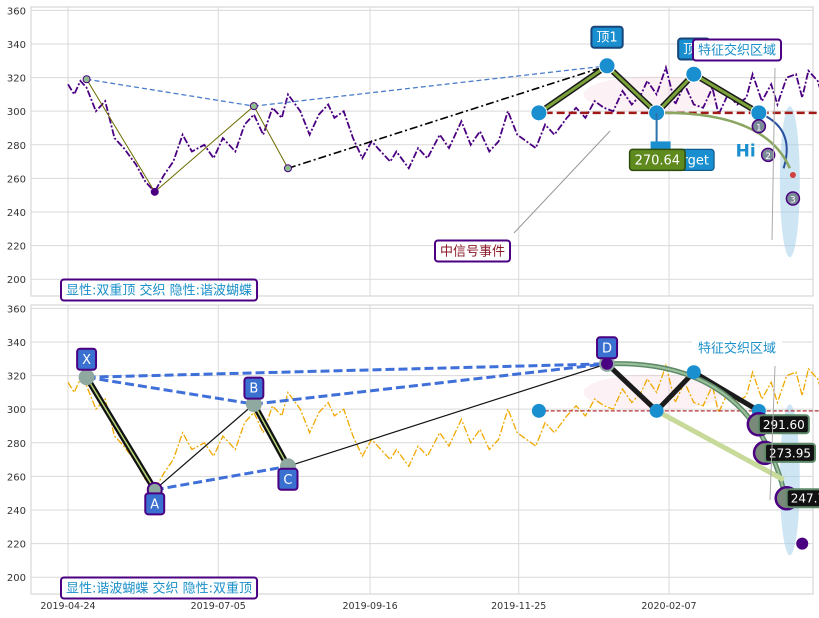 Image resolution: width=819 pixels, height=618 pixels. I want to click on harmonic-label-group: X, so click(87, 359).